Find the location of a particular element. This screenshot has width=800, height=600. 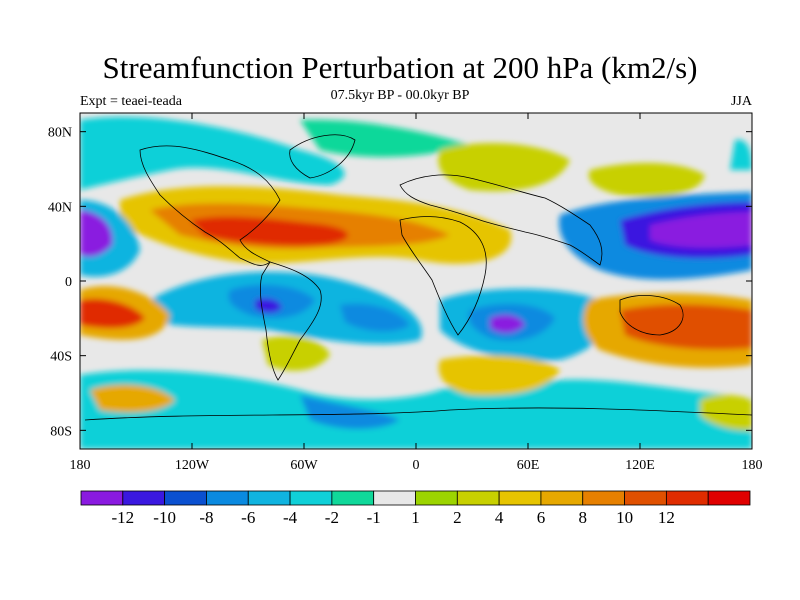

lon-tick-label: 60W is located at coordinates (304, 465).